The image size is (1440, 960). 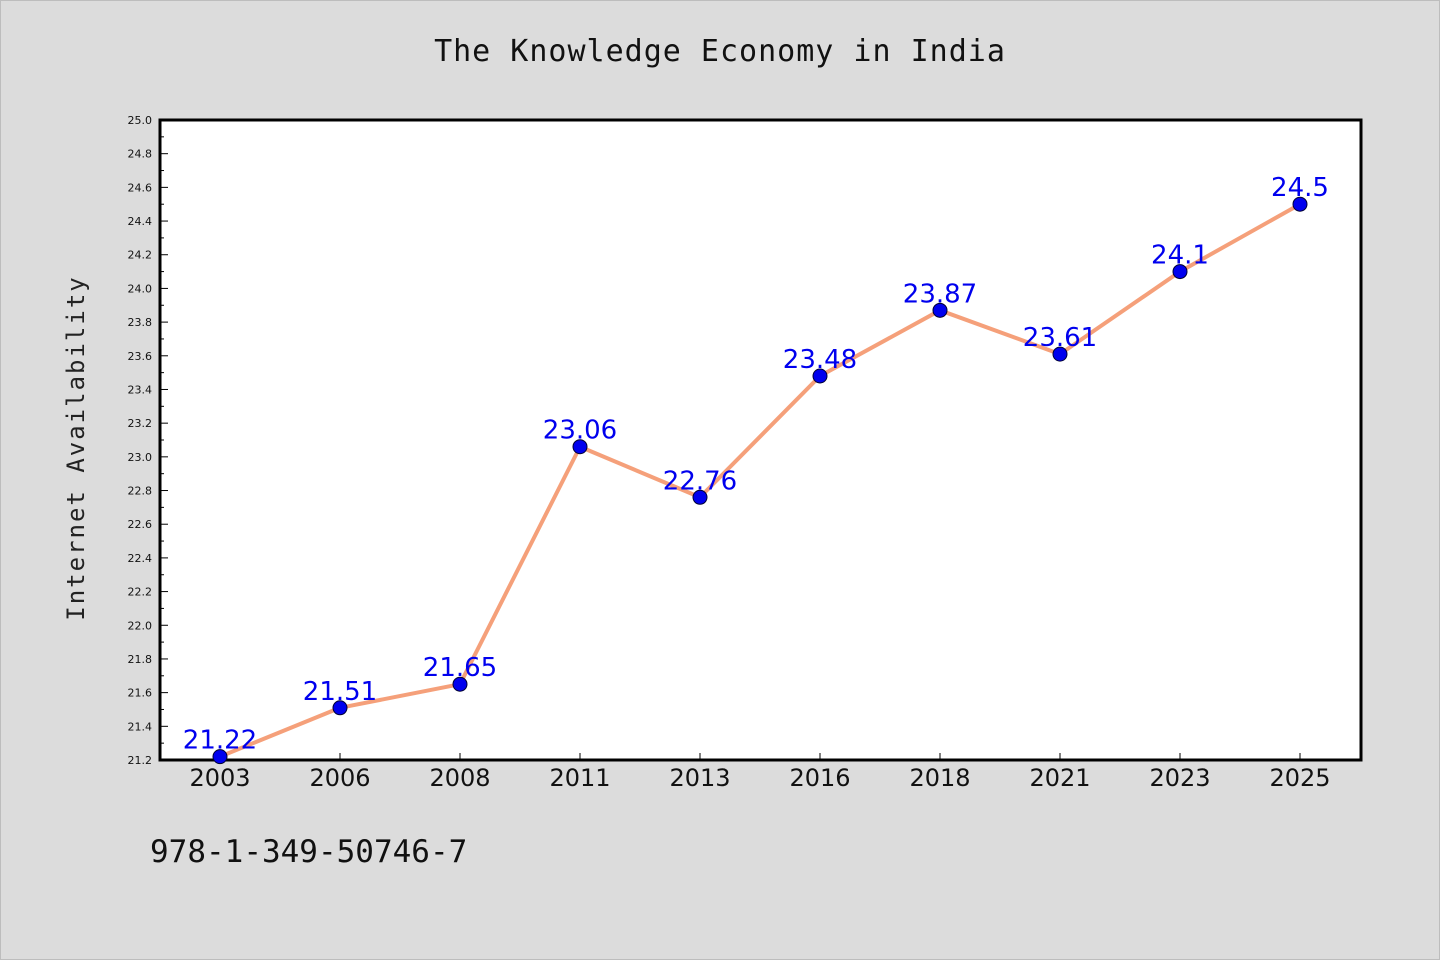 I want to click on chart-title: The Knowledge Economy in India, so click(x=720, y=51).